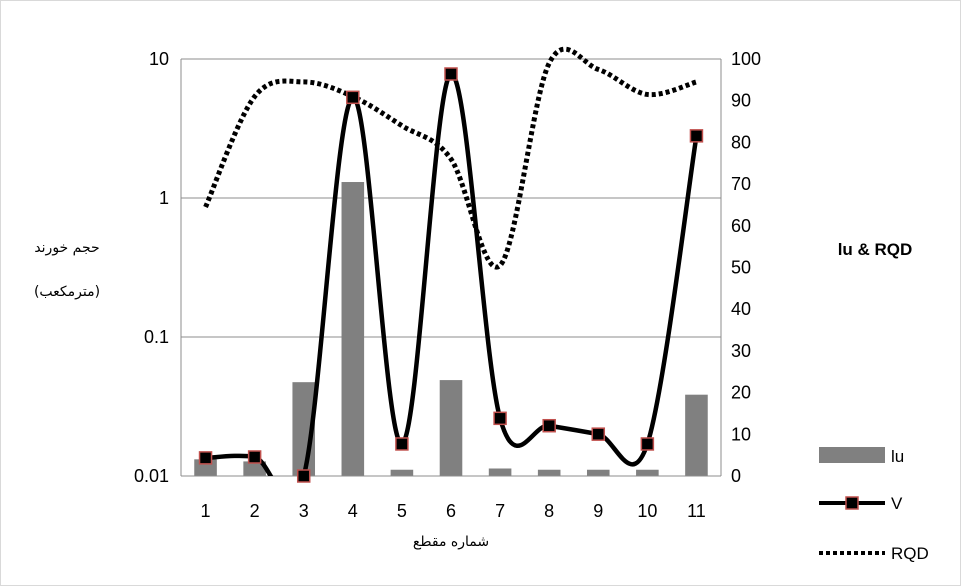  I want to click on x-tick-label: 11, so click(696, 511).